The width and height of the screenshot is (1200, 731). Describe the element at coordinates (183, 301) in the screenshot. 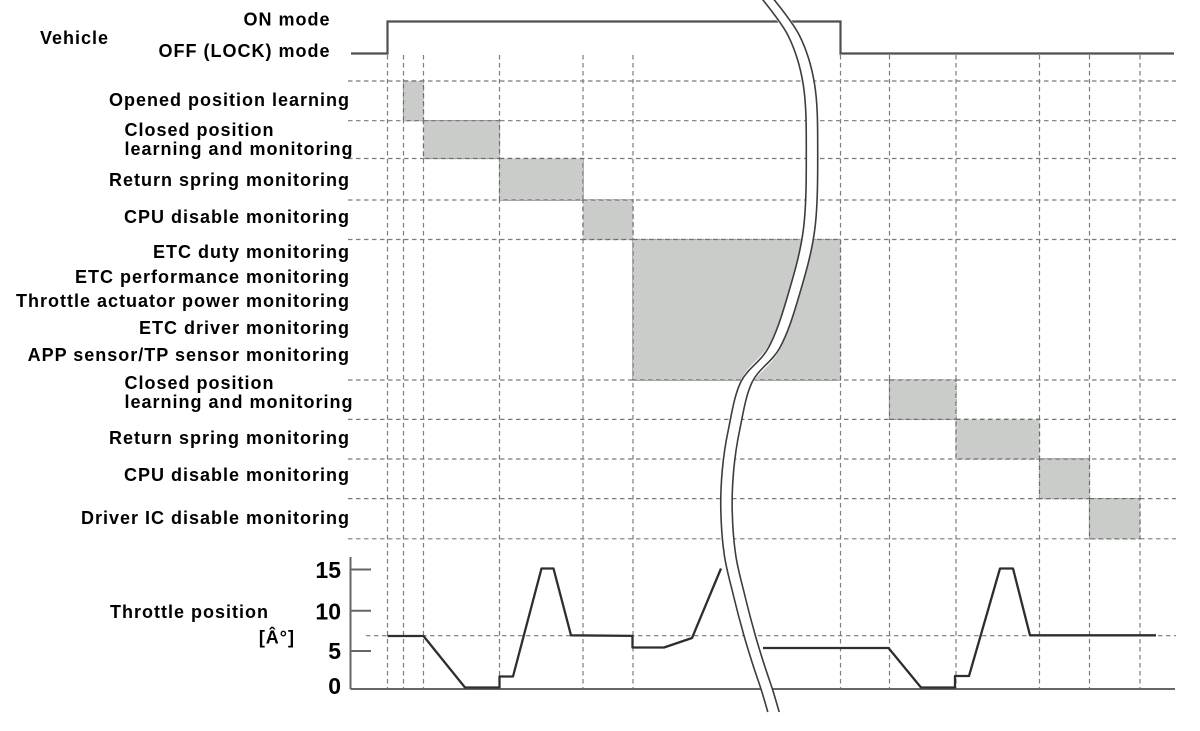

I see `svg-text:Throttle actuator power monito: Throttle actuator power monitoring` at that location.